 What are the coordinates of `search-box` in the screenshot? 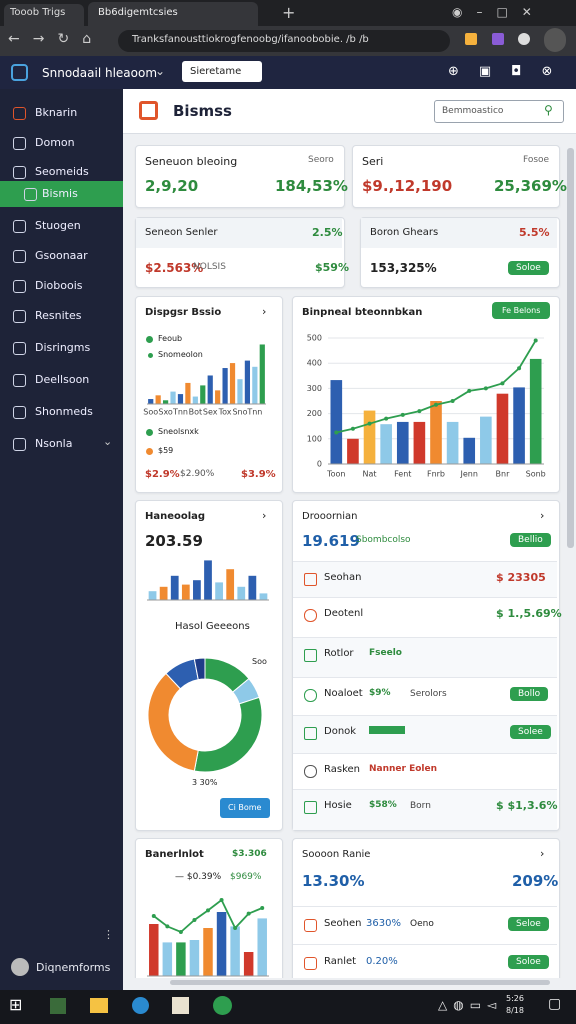 It's located at (499, 111).